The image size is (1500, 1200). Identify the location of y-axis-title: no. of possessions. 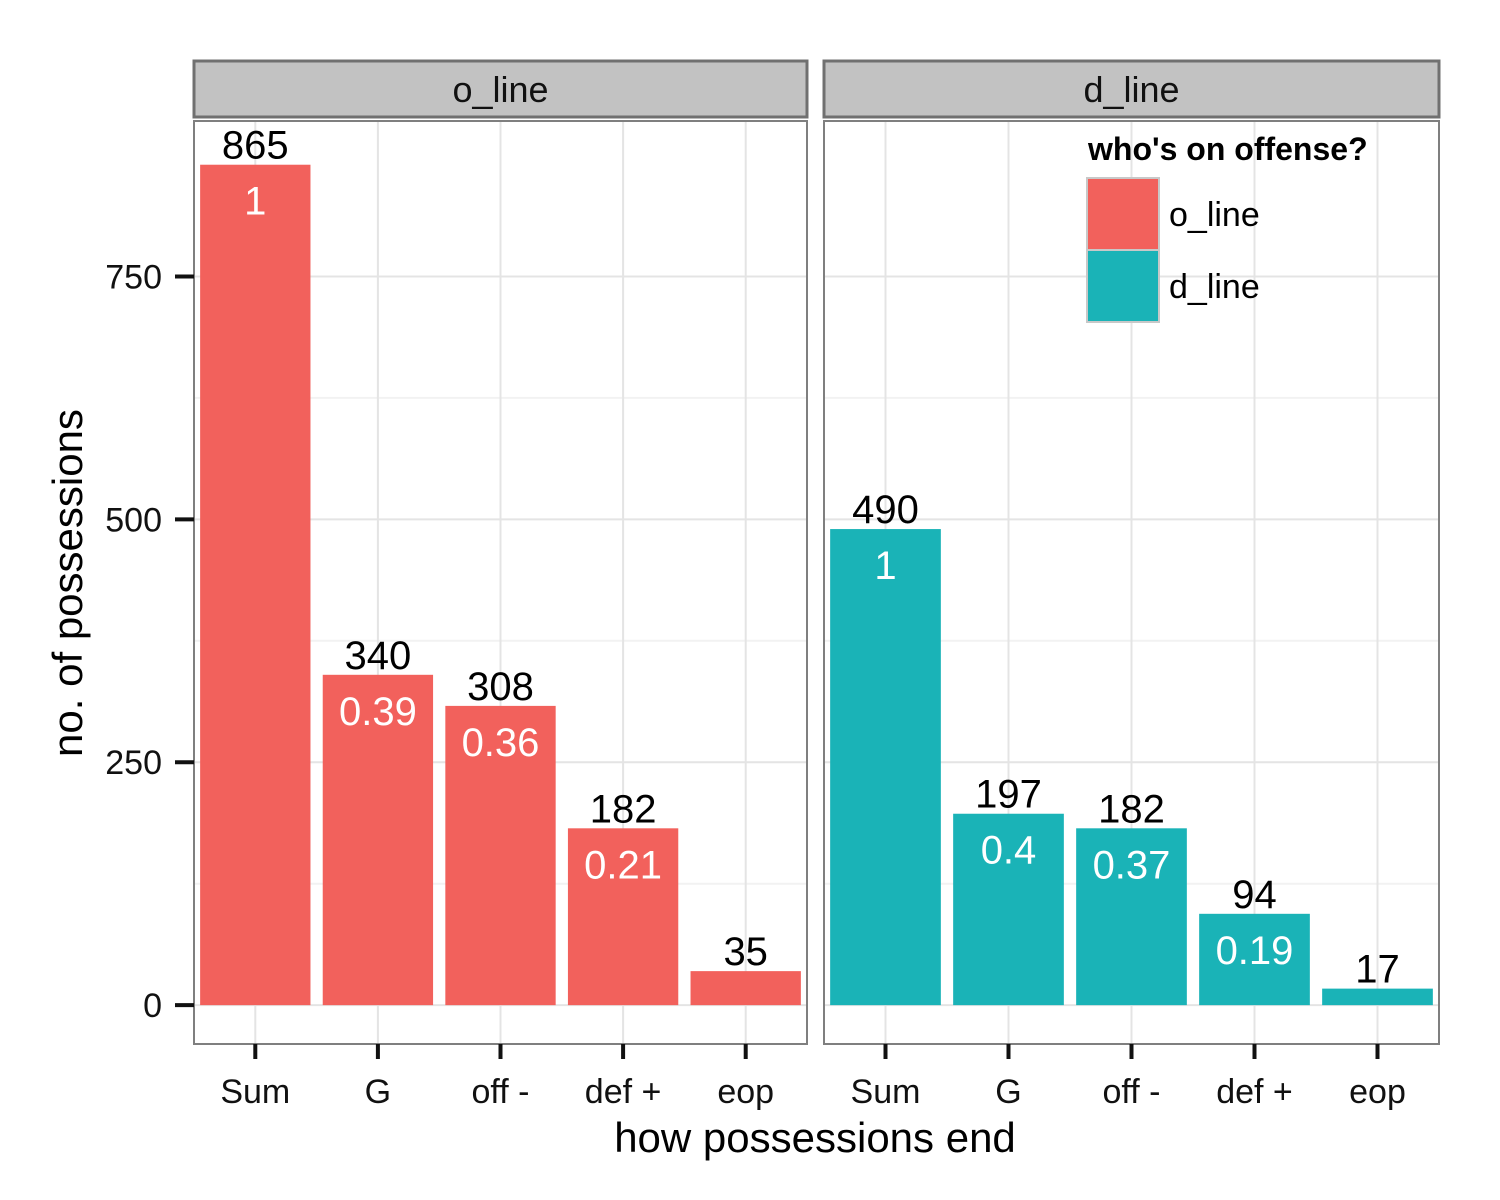
(67, 583).